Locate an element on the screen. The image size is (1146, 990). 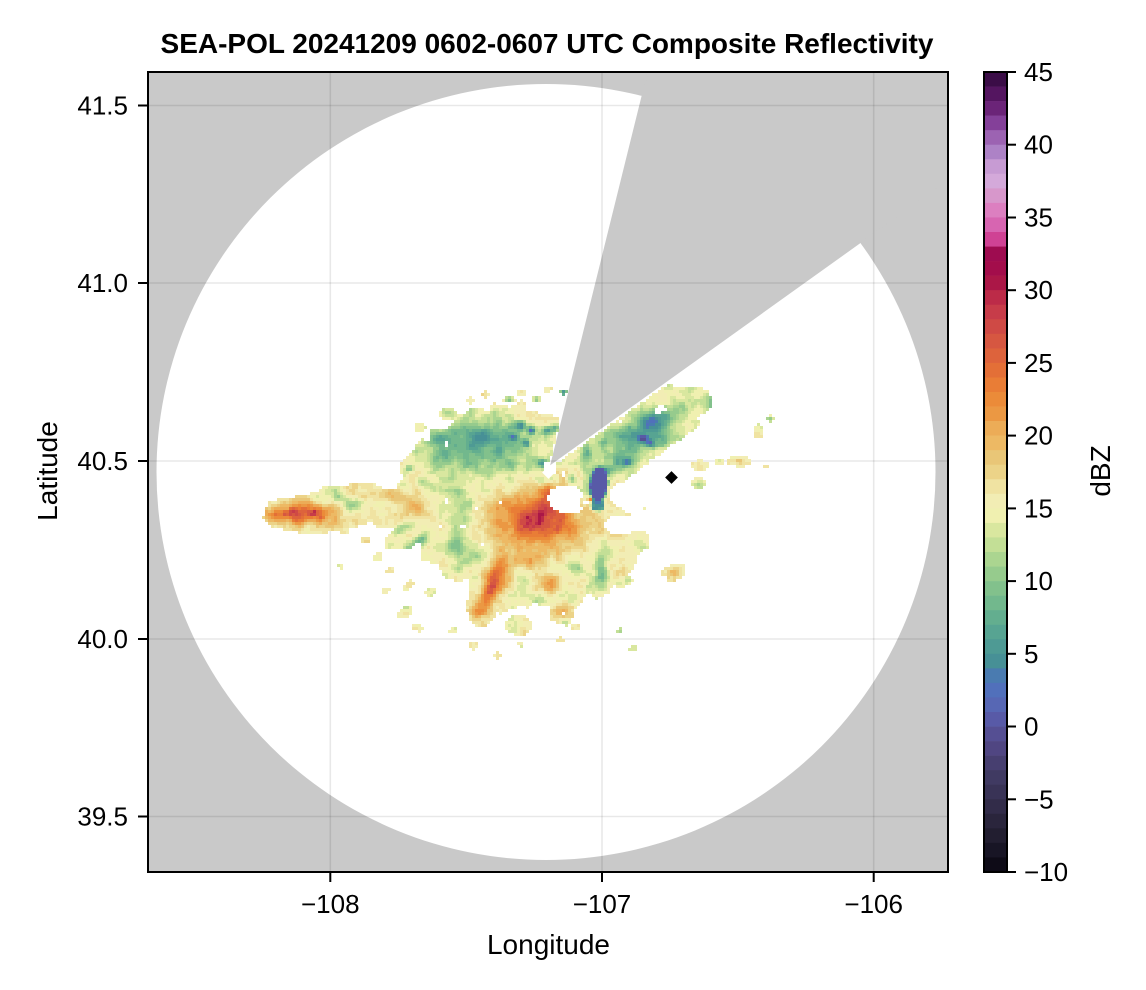
svg-text: 39.5 is located at coordinates (102, 817).